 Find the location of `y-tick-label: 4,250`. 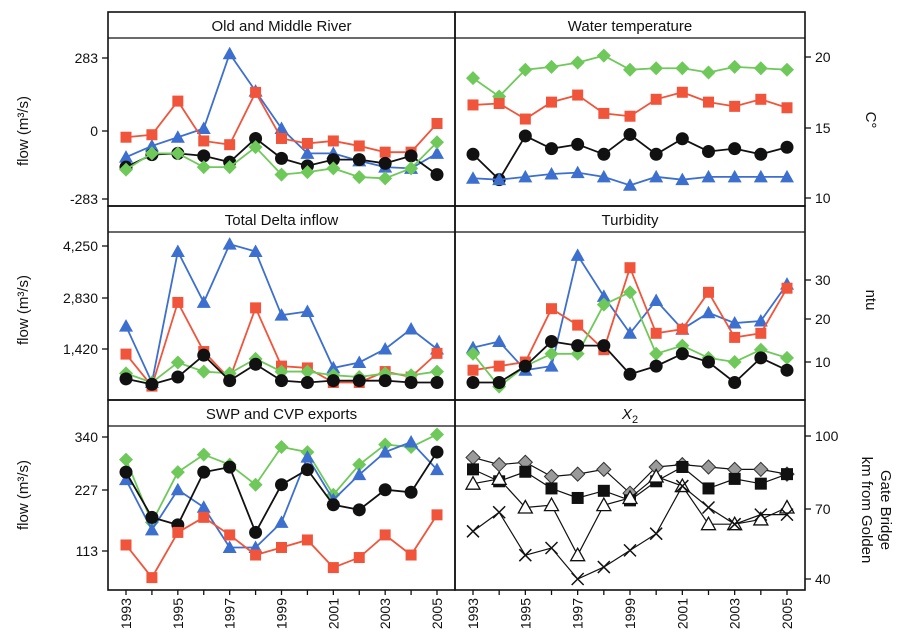

y-tick-label: 4,250 is located at coordinates (80, 246).